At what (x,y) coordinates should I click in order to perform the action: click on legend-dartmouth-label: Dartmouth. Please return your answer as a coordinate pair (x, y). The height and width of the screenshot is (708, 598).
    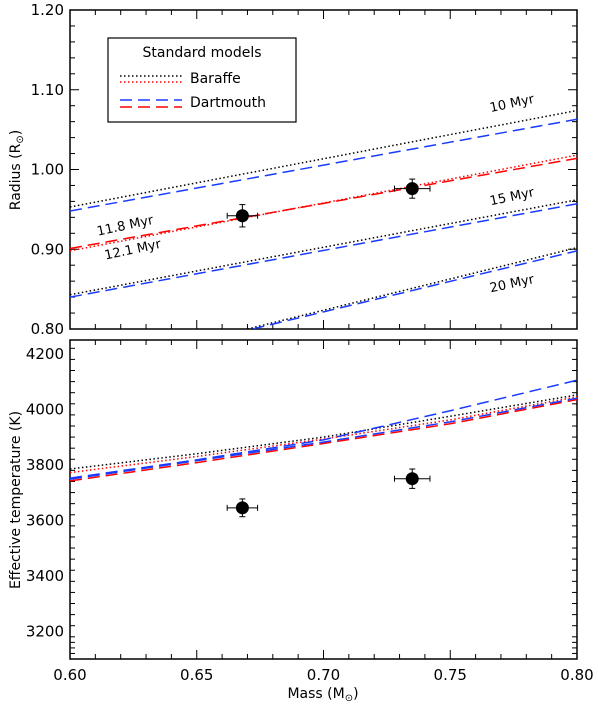
    Looking at the image, I should click on (228, 103).